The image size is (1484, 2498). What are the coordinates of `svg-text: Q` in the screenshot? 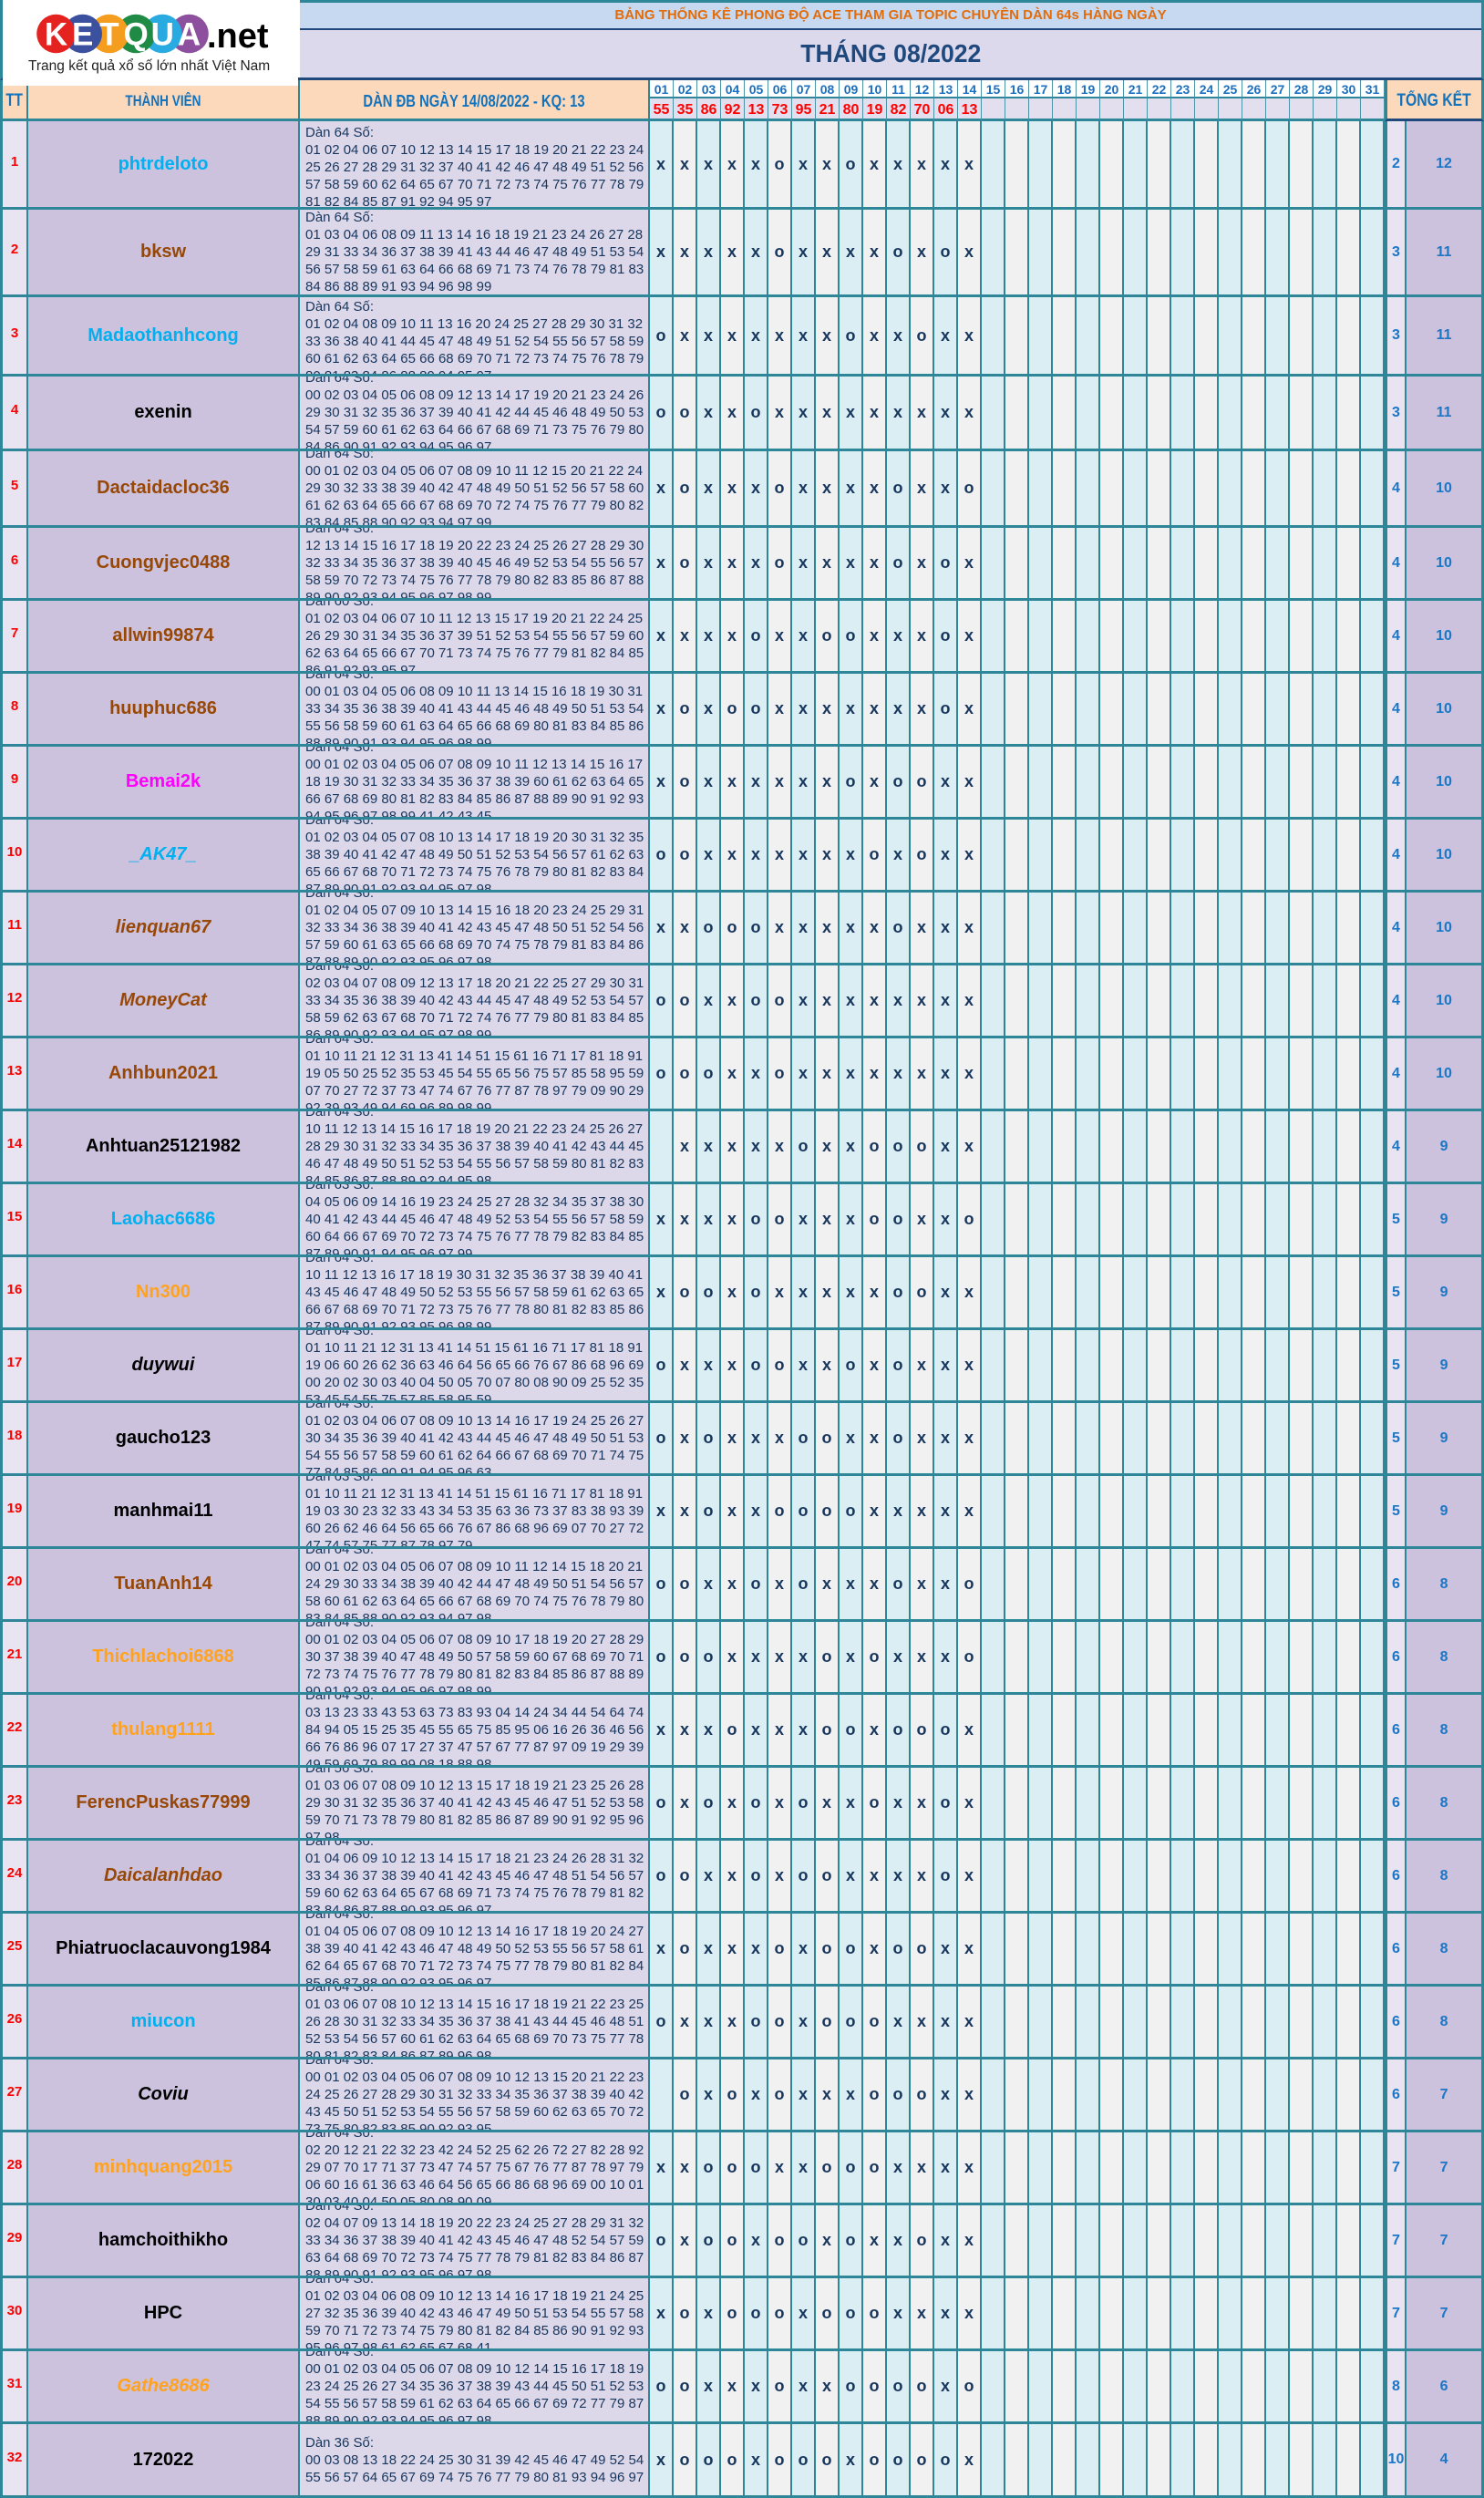 It's located at (135, 35).